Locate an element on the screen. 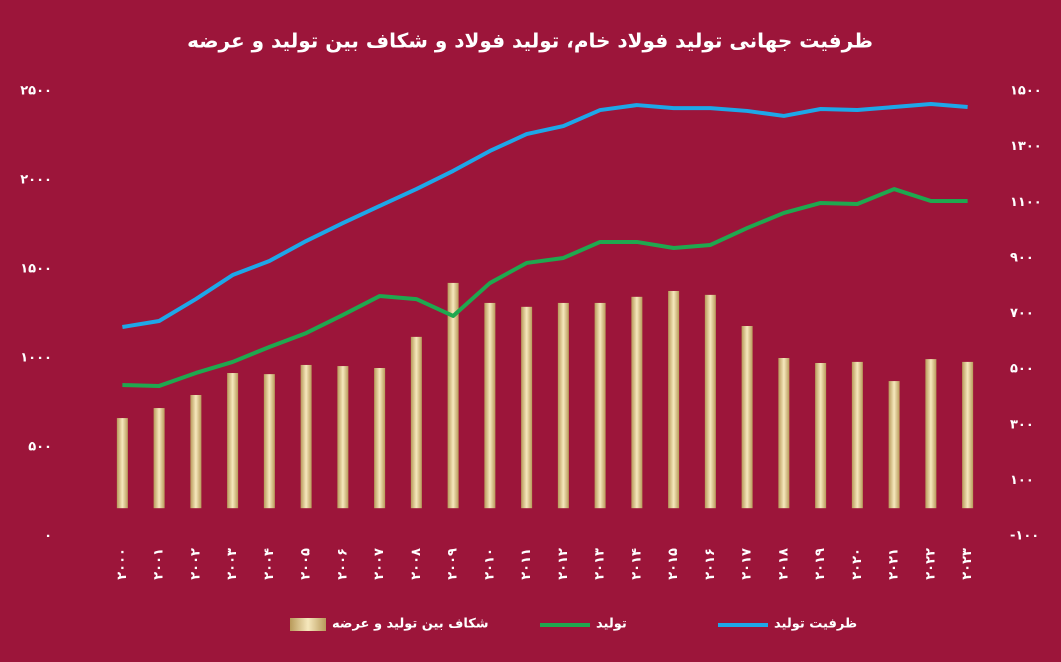 The width and height of the screenshot is (1061, 662). x-tick-label: ۲۰۱۱ is located at coordinates (526, 564).